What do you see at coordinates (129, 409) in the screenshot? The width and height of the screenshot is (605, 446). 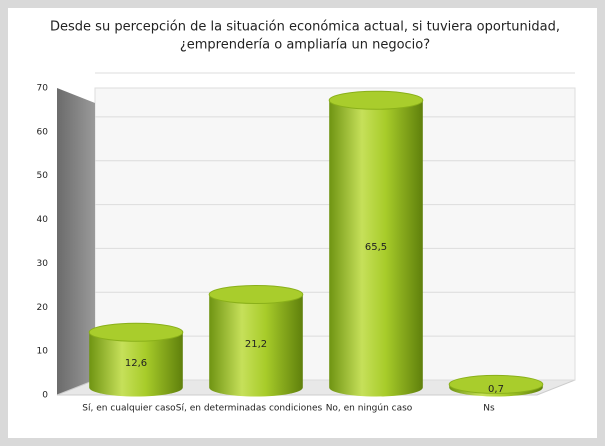 I see `x-tick-label: Sí, en cualquier caso` at bounding box center [129, 409].